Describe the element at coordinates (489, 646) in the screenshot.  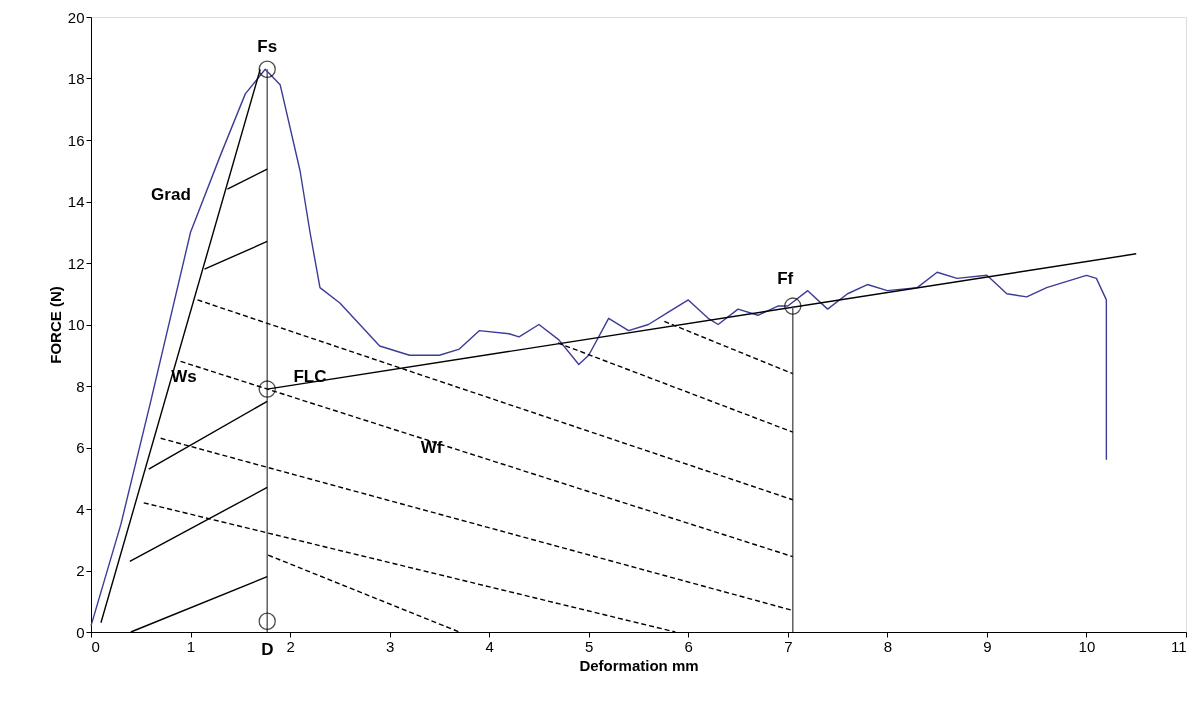
I see `x-tick-label: 4` at that location.